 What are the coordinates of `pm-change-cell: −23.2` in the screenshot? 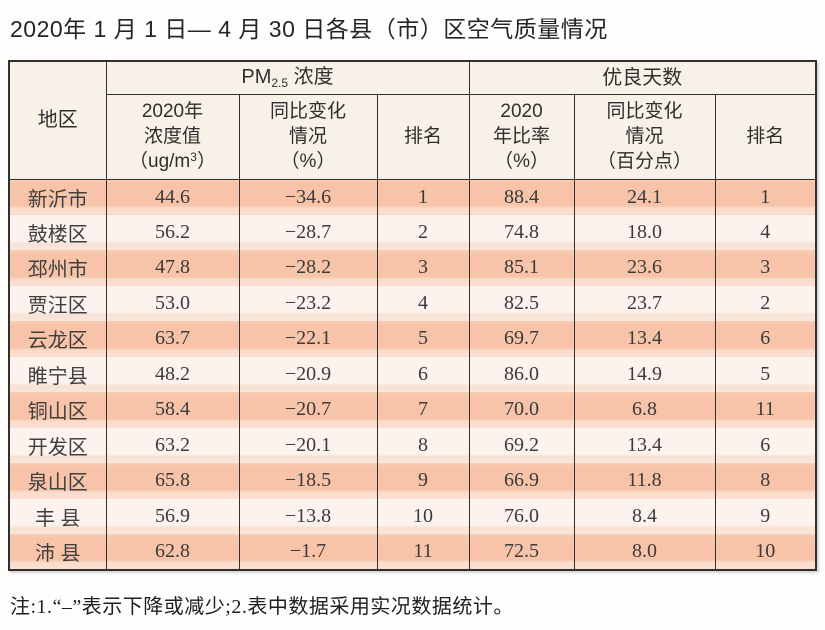 It's located at (308, 303).